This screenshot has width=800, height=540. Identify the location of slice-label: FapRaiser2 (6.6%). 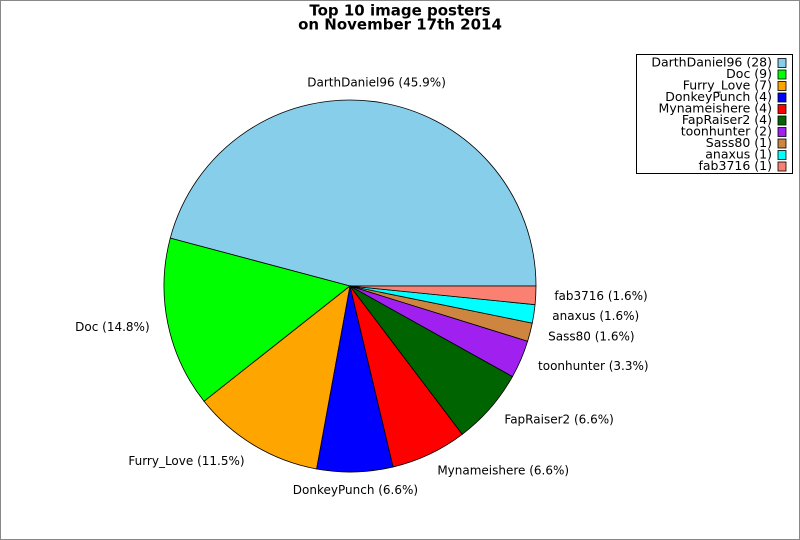
(558, 420).